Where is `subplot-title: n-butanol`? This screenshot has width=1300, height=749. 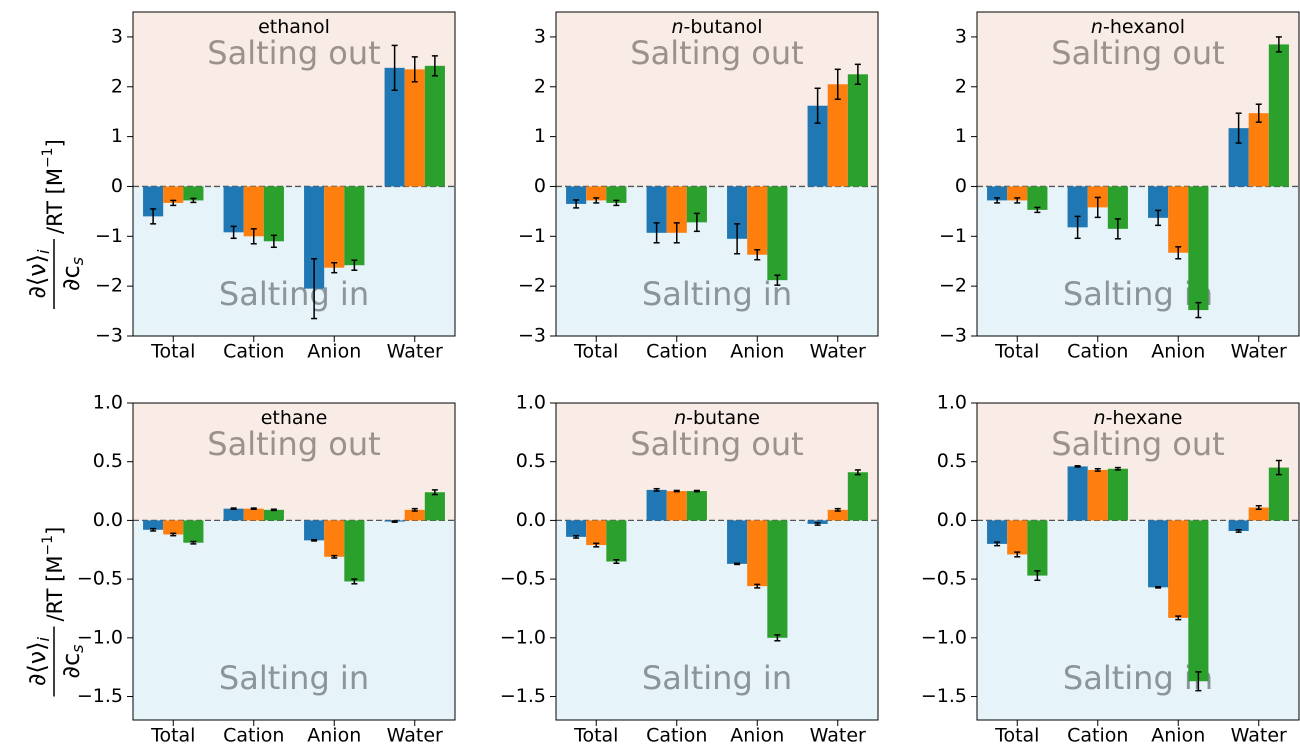
subplot-title: n-butanol is located at coordinates (716, 27).